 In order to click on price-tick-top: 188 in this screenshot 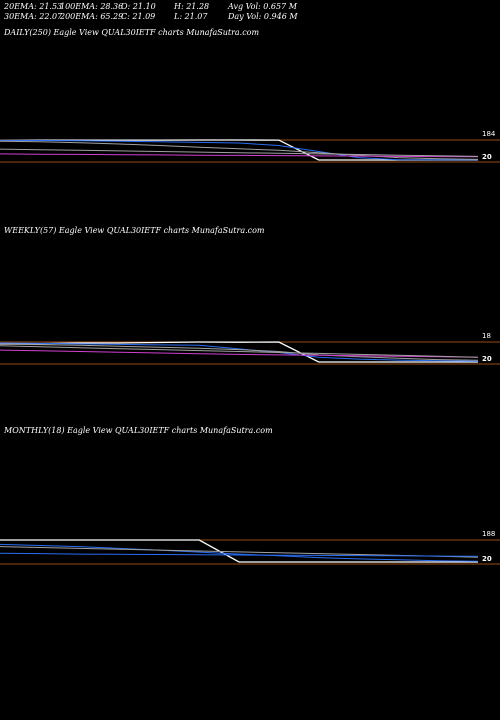, I will do `click(488, 534)`.